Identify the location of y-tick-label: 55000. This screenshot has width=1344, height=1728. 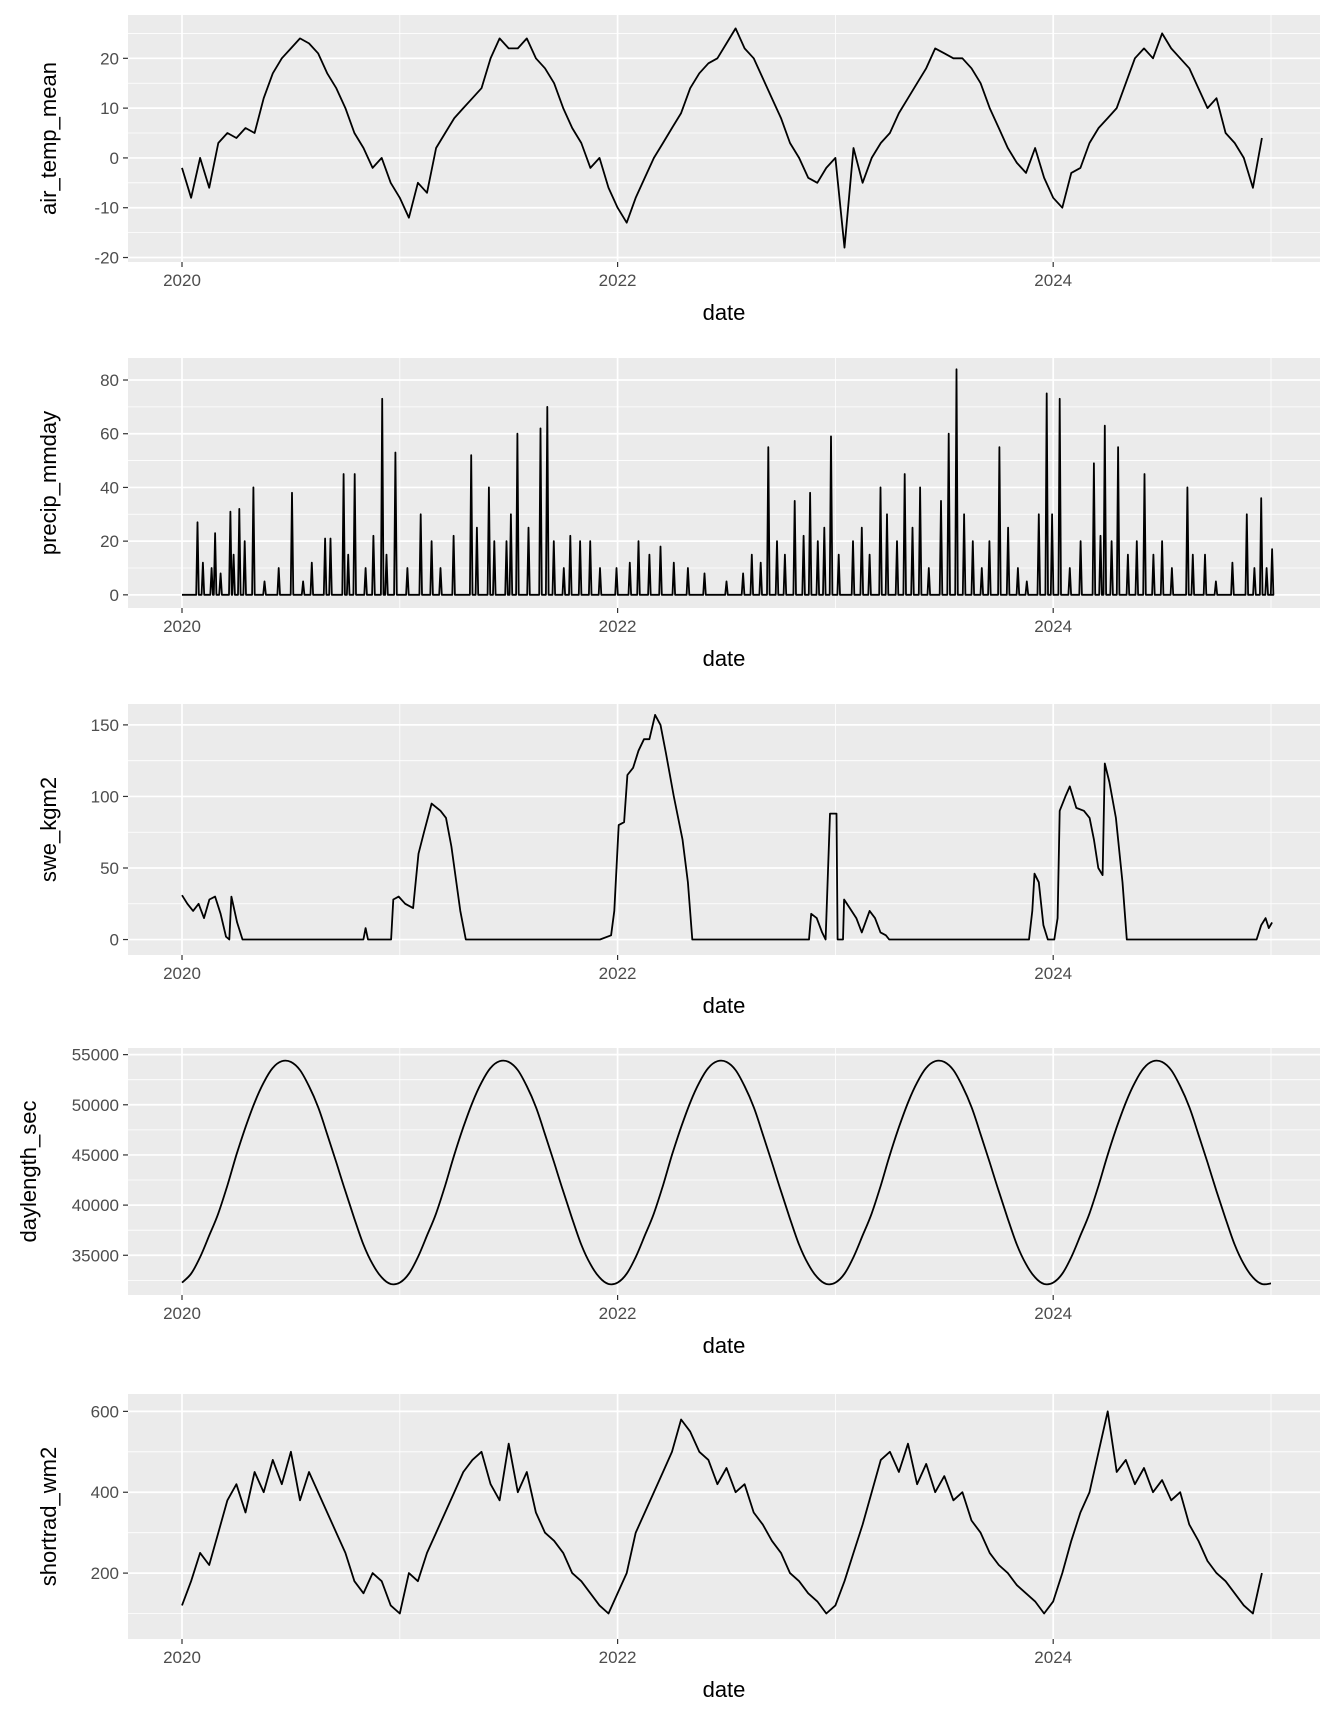
(95, 1055).